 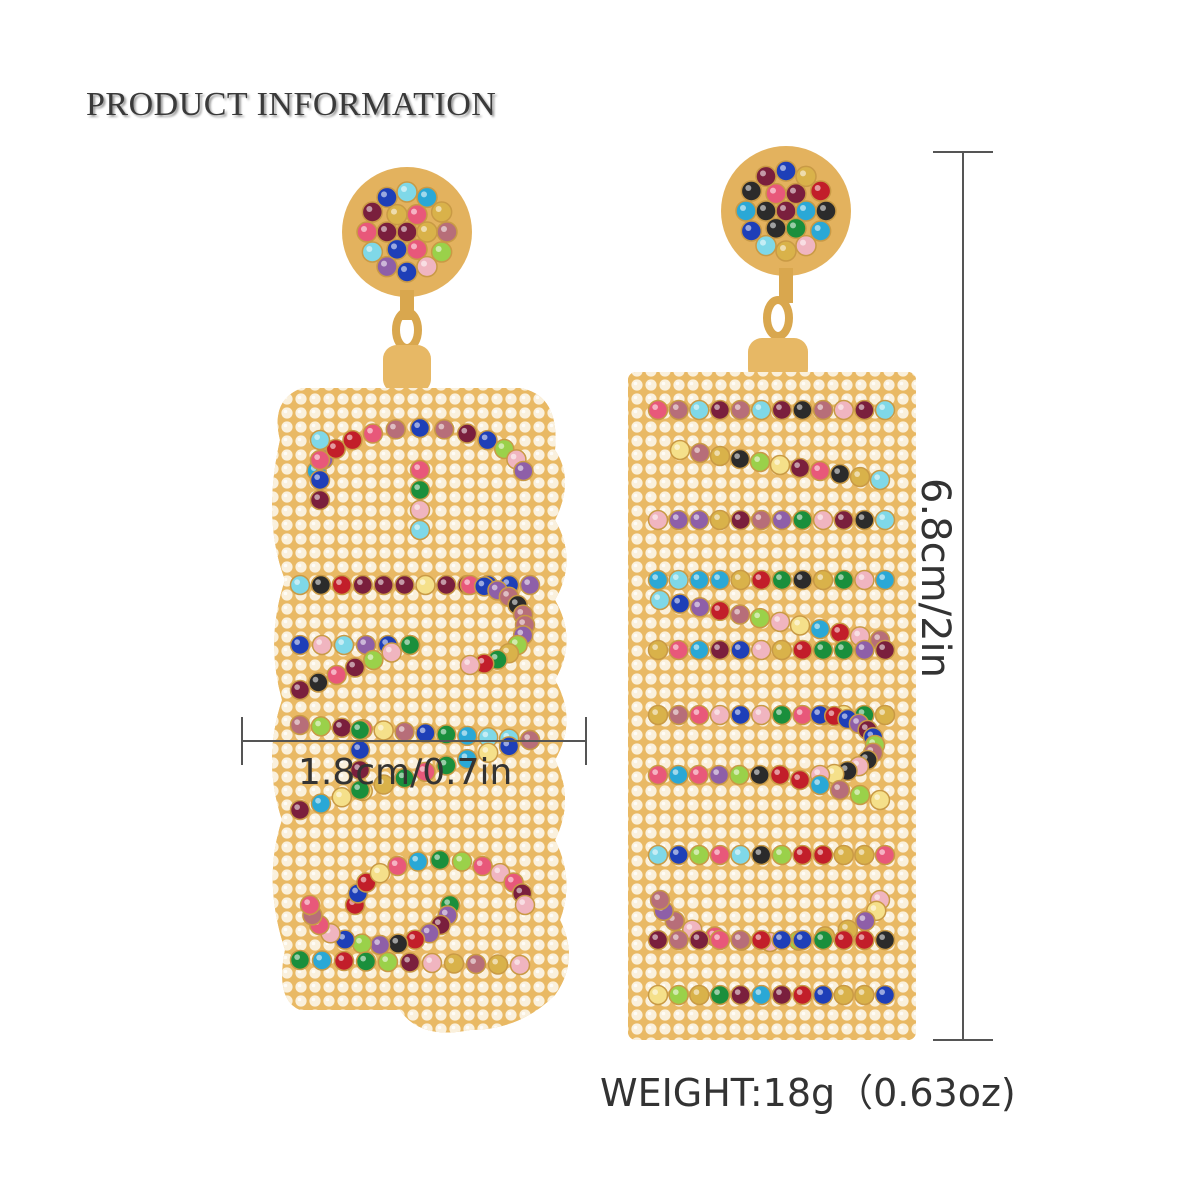 What do you see at coordinates (935, 578) in the screenshot?
I see `height-dimension-label: 6.8cm/2in` at bounding box center [935, 578].